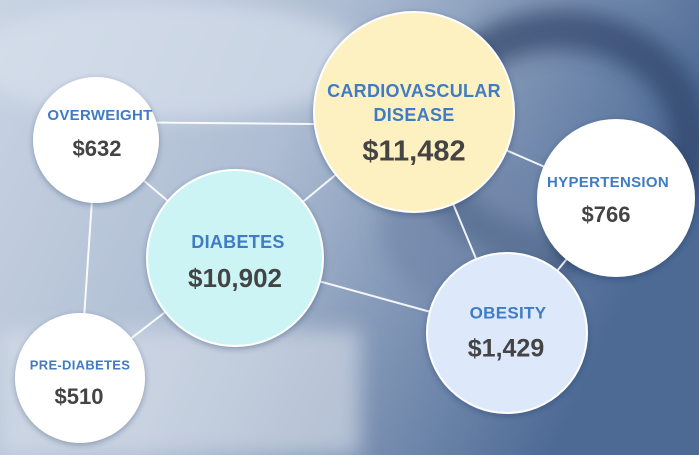 This screenshot has height=455, width=699. What do you see at coordinates (97, 148) in the screenshot?
I see `node-value: $632` at bounding box center [97, 148].